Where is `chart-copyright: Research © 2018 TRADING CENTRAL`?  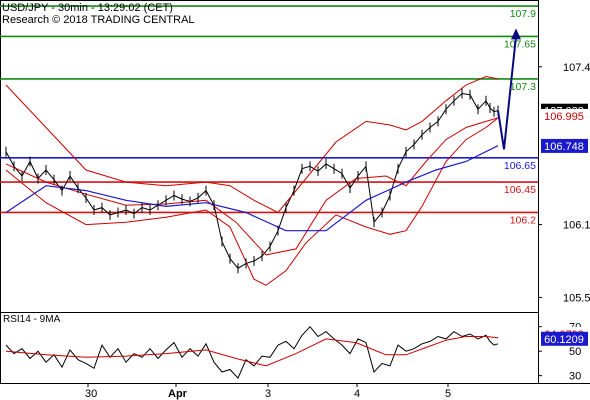 chart-copyright: Research © 2018 TRADING CENTRAL is located at coordinates (98, 20).